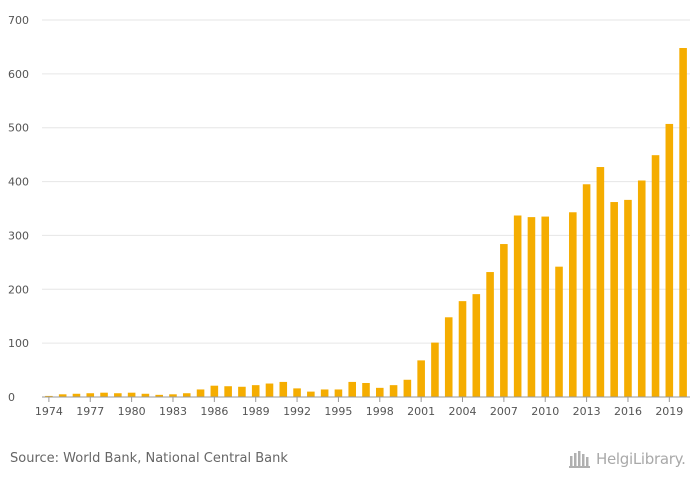 The image size is (700, 483). Describe the element at coordinates (18, 20) in the screenshot. I see `y-tick-label: 700` at that location.